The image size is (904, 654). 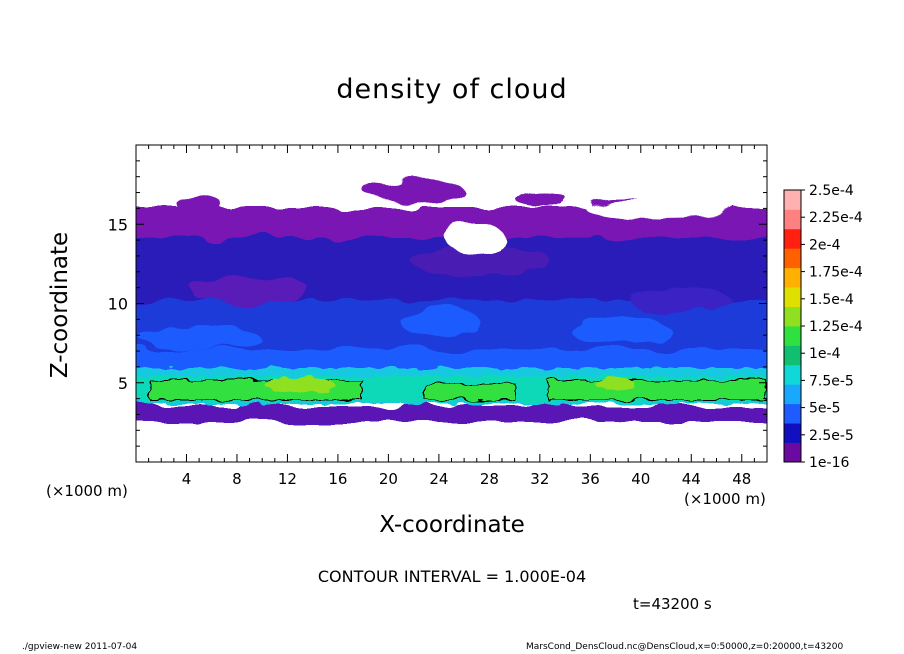 What do you see at coordinates (590, 479) in the screenshot?
I see `x-tick-label: 36` at bounding box center [590, 479].